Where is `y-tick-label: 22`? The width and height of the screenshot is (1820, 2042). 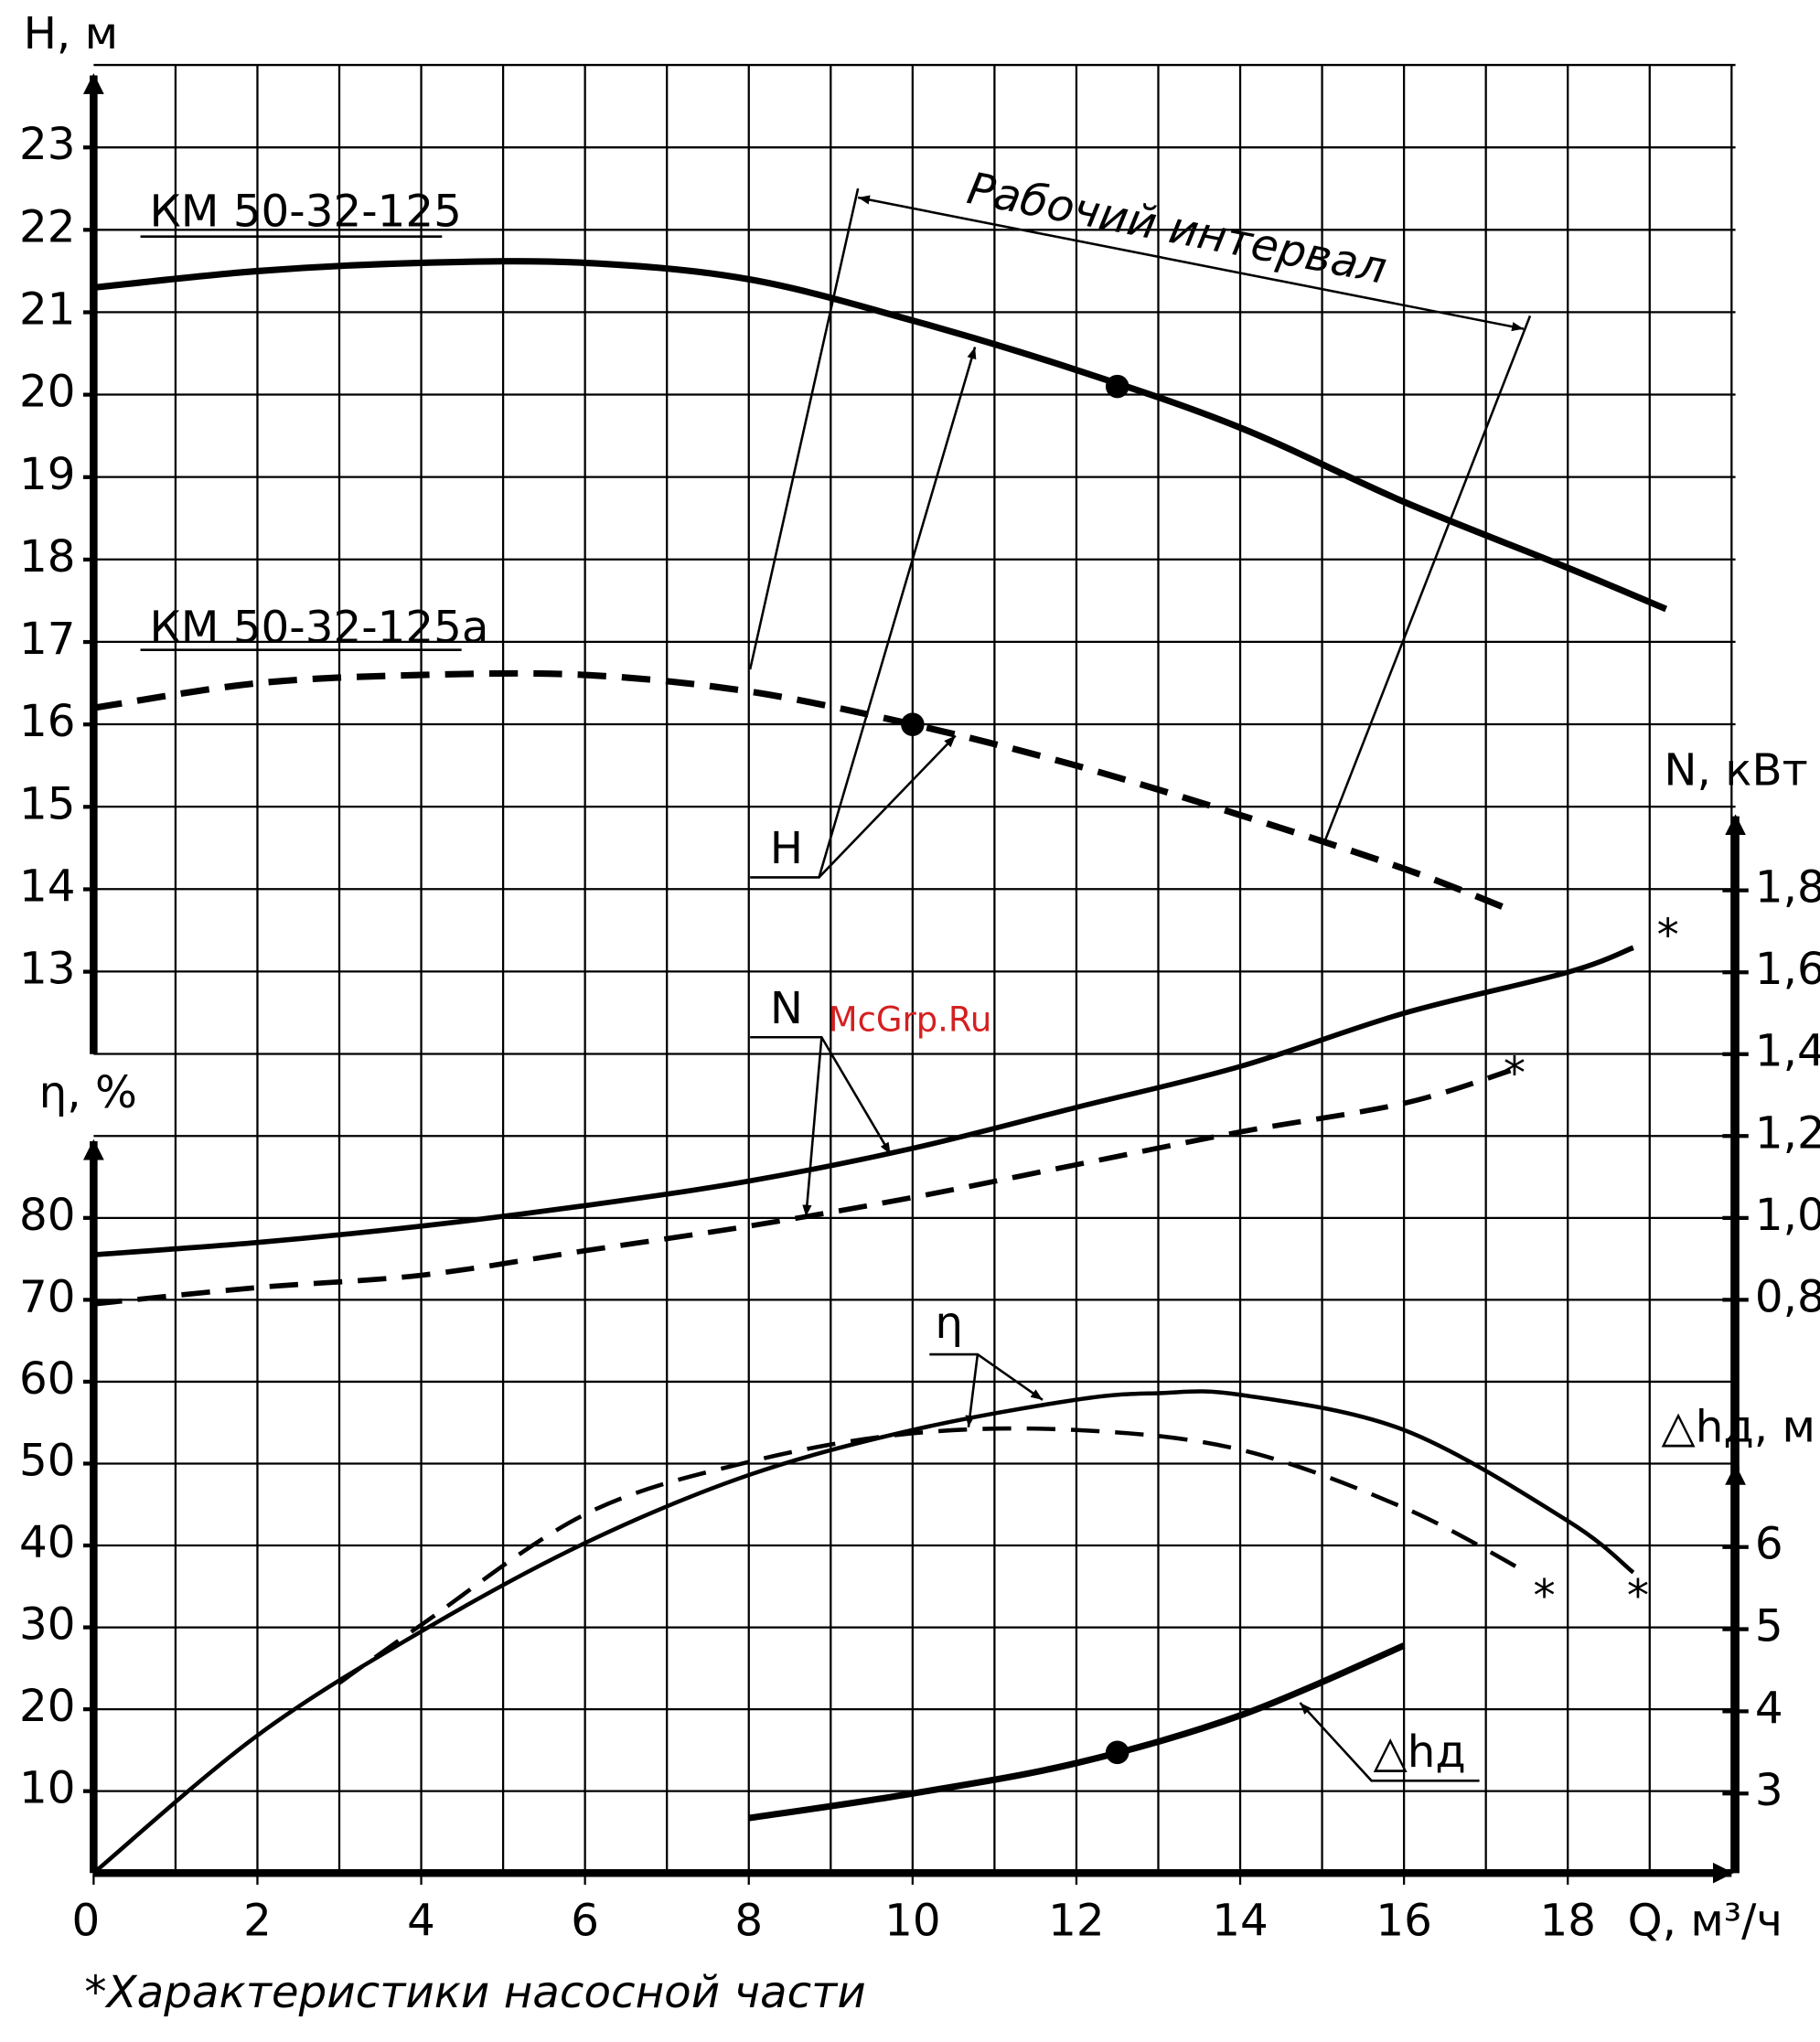 y-tick-label: 22 is located at coordinates (47, 226).